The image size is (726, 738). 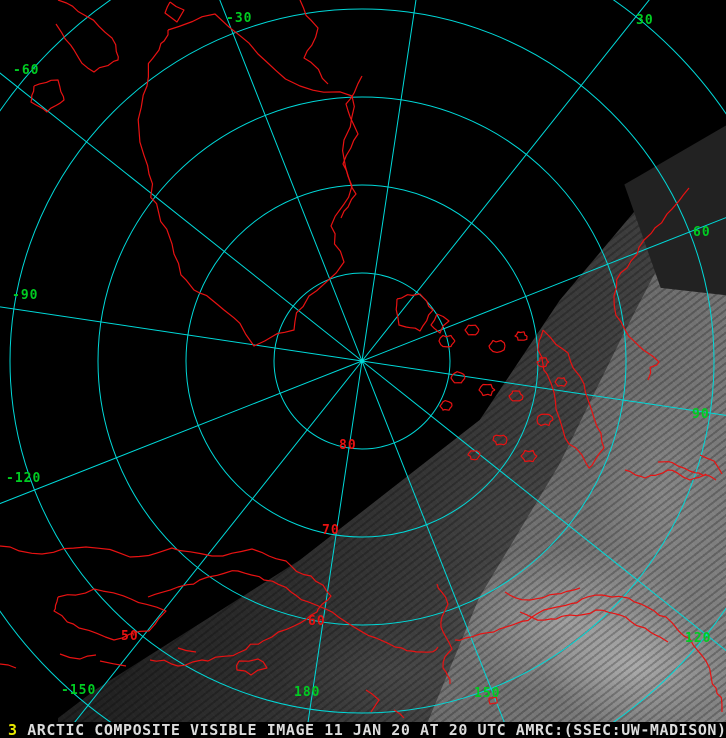 What do you see at coordinates (130, 636) in the screenshot?
I see `latitude-label: 50` at bounding box center [130, 636].